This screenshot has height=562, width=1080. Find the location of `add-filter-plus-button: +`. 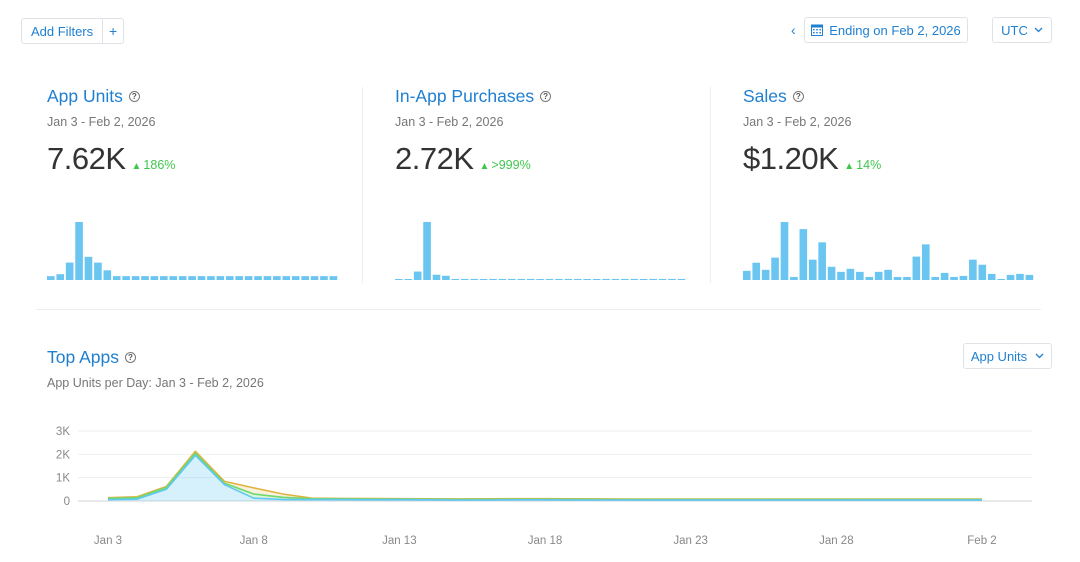

add-filter-plus-button: + is located at coordinates (113, 31).